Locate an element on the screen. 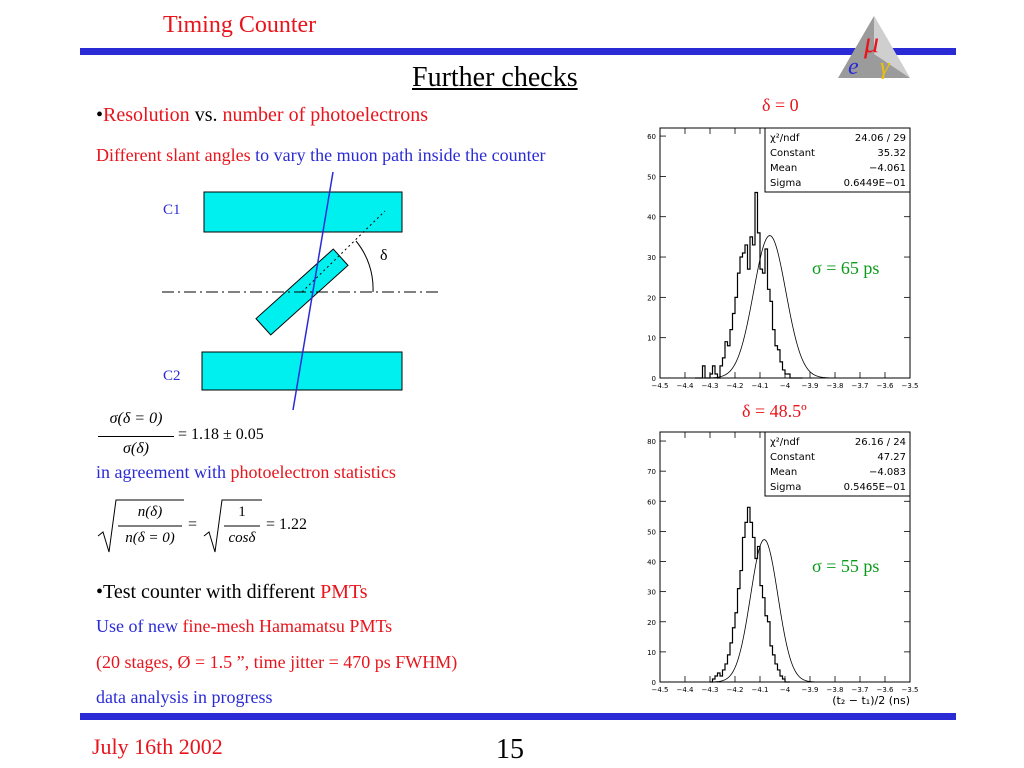 The height and width of the screenshot is (768, 1024). chart2-sigma-annotation: σ = 55 ps is located at coordinates (846, 566).